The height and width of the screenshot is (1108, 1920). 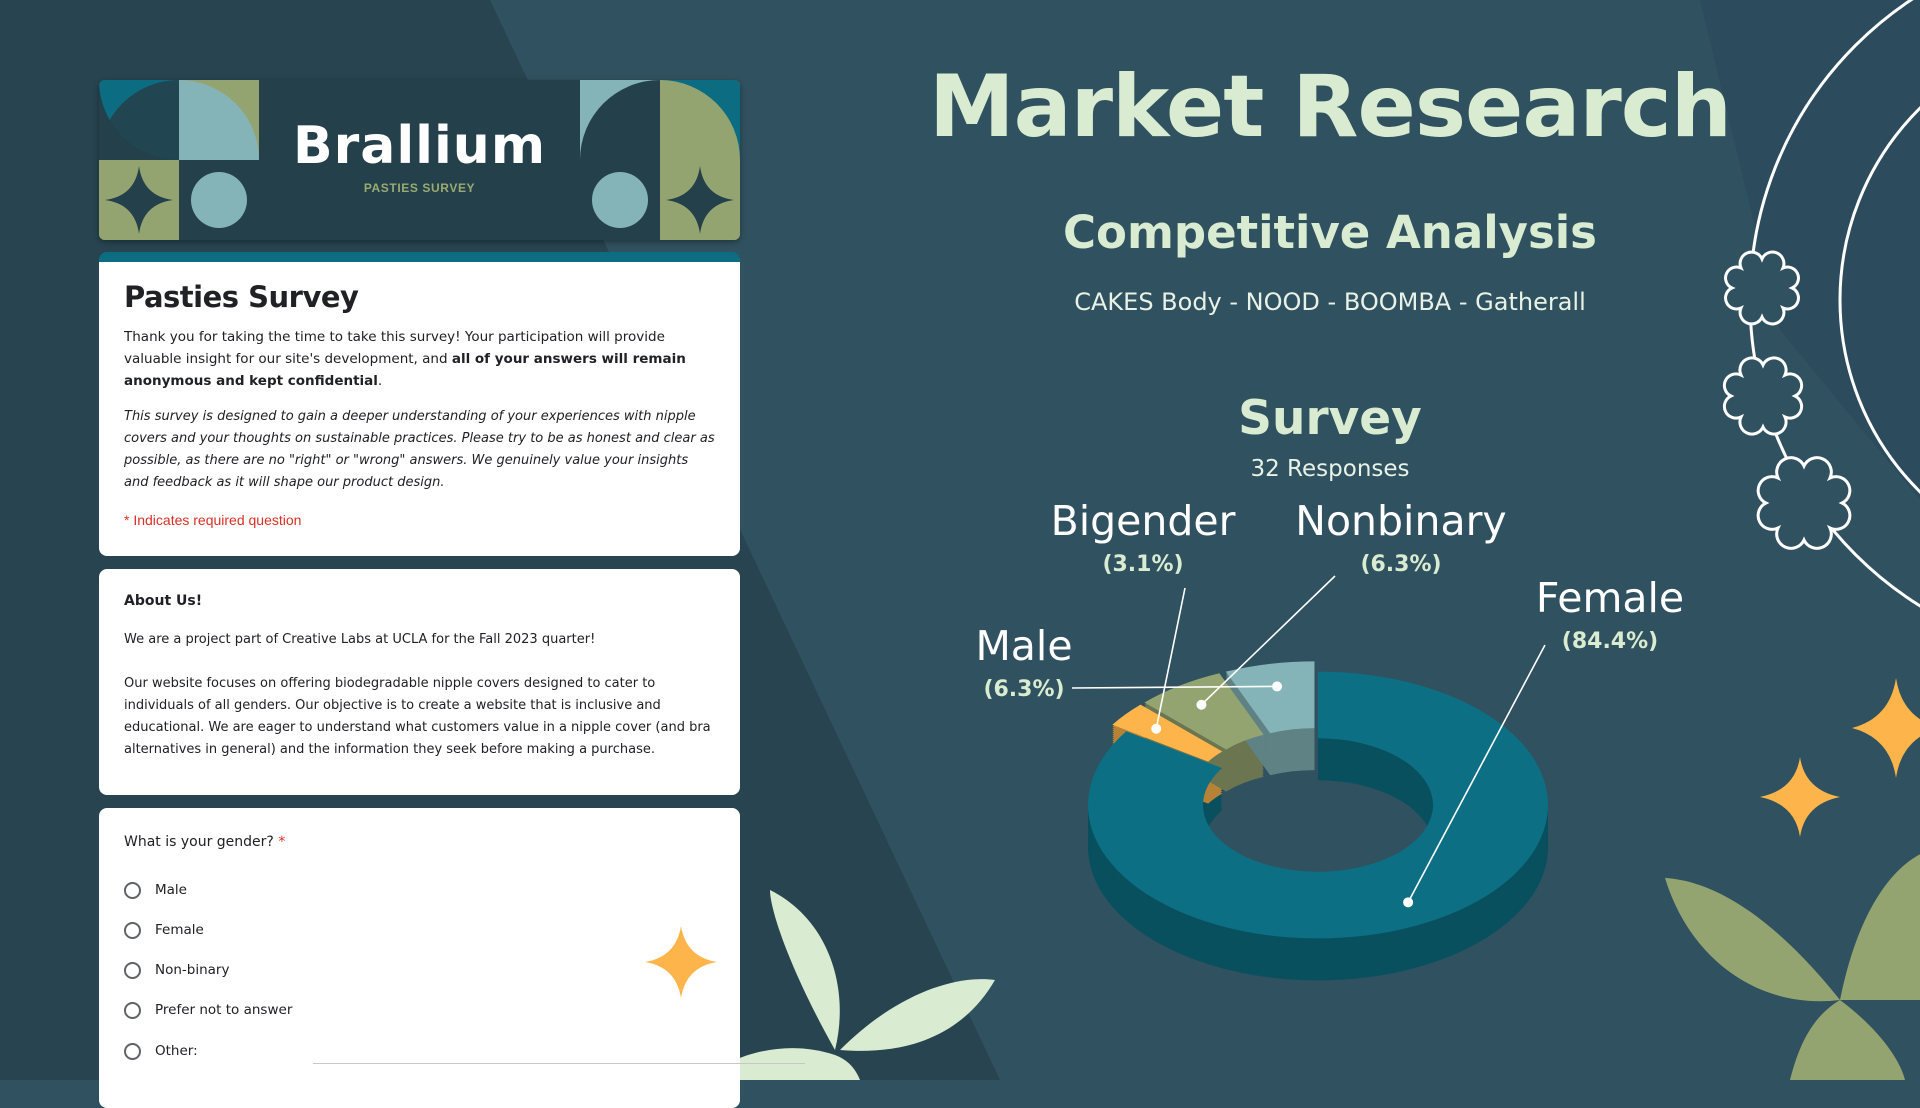 I want to click on brand-logo: Brallium, so click(x=419, y=146).